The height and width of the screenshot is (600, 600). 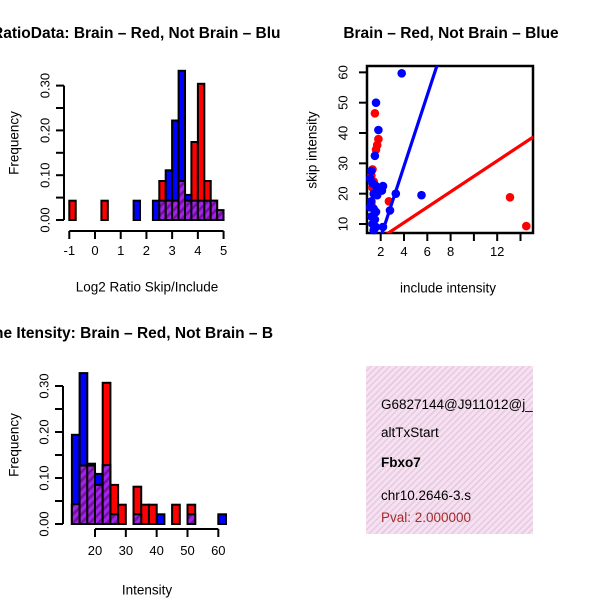 I want to click on hist1-xlabel: Log2 Ratio Skip/Include, so click(x=147, y=287).